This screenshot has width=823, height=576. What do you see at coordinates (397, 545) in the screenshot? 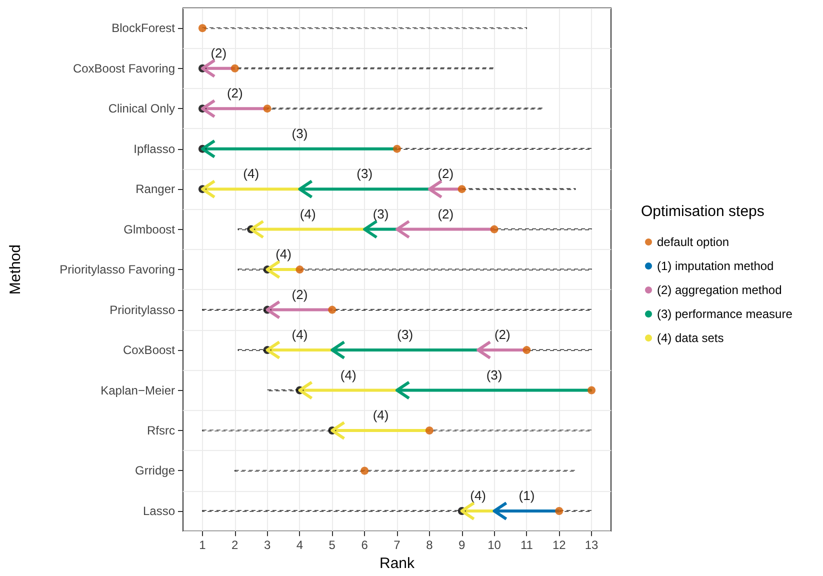
I see `x-tick-label: 7` at bounding box center [397, 545].